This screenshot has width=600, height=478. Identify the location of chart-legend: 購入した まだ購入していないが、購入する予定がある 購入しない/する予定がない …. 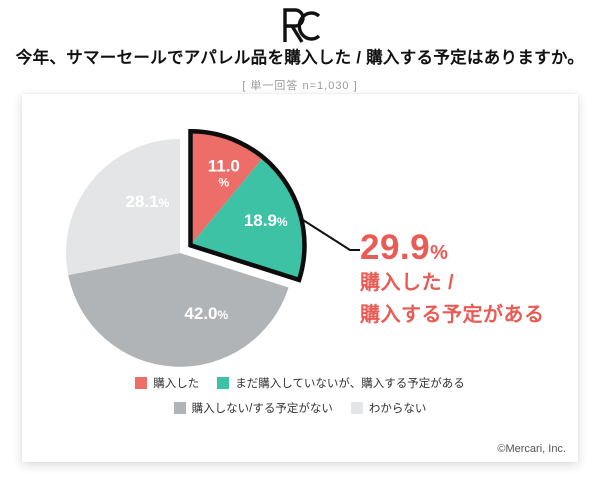
(300, 395).